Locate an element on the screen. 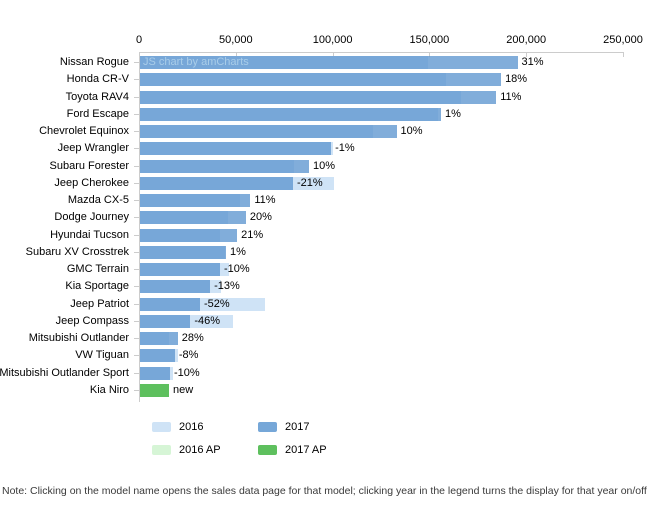 This screenshot has height=508, width=648. model-name-link: Kia Sportage is located at coordinates (97, 286).